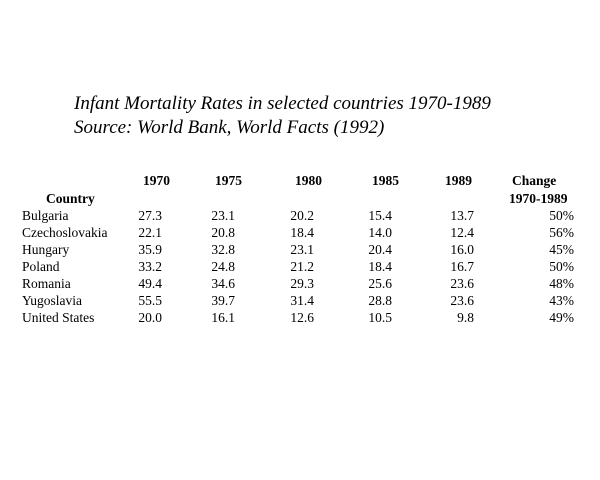 The image size is (600, 480). I want to click on header-1980: 1980, so click(308, 180).